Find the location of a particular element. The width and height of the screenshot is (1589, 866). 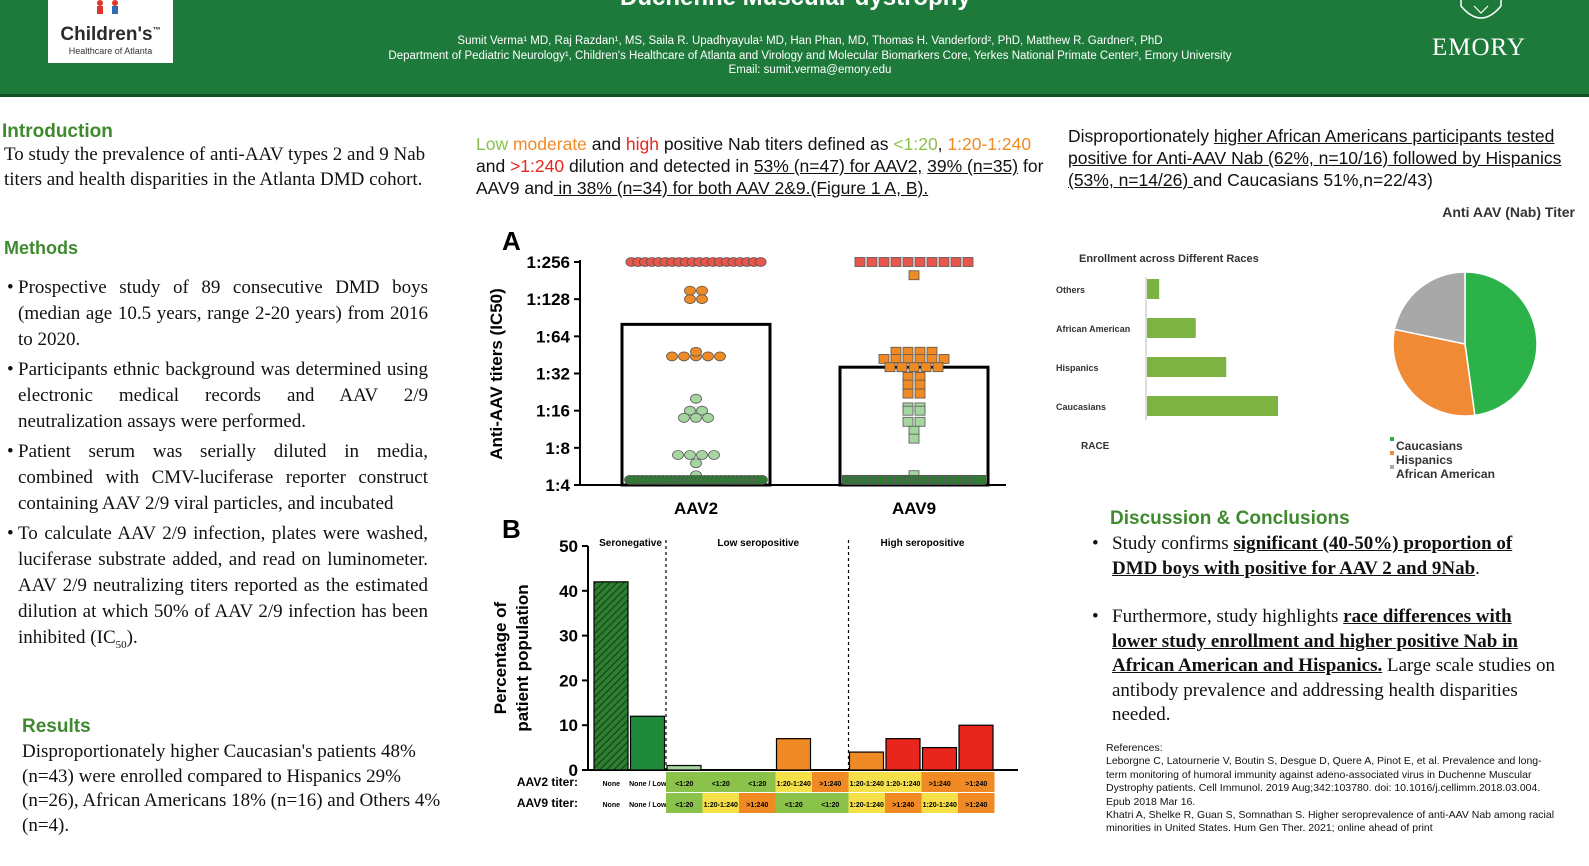

emory-logo-text: EMORY is located at coordinates (1479, 47).